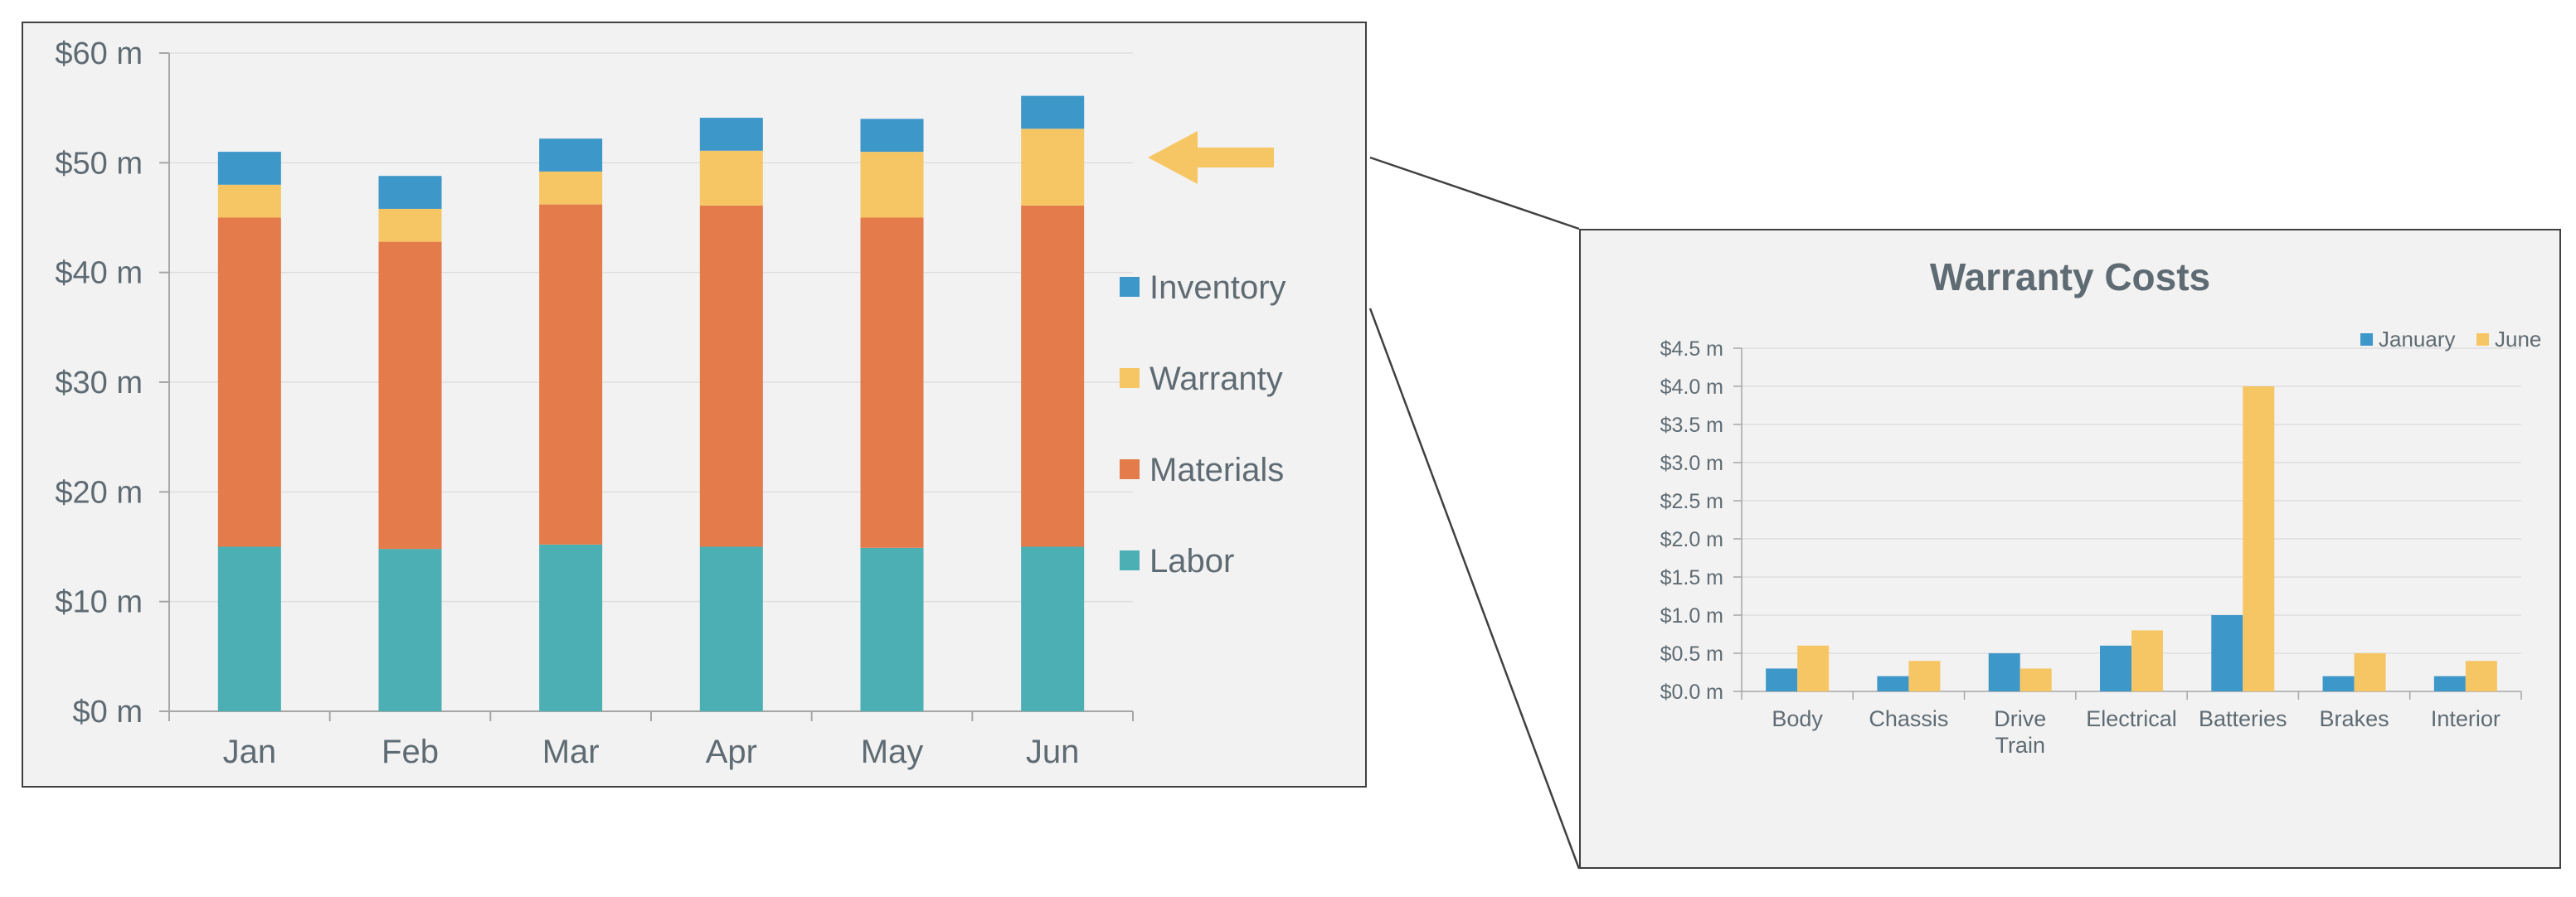 Image resolution: width=2576 pixels, height=897 pixels. What do you see at coordinates (1798, 718) in the screenshot?
I see `x-tick-label-body: Body` at bounding box center [1798, 718].